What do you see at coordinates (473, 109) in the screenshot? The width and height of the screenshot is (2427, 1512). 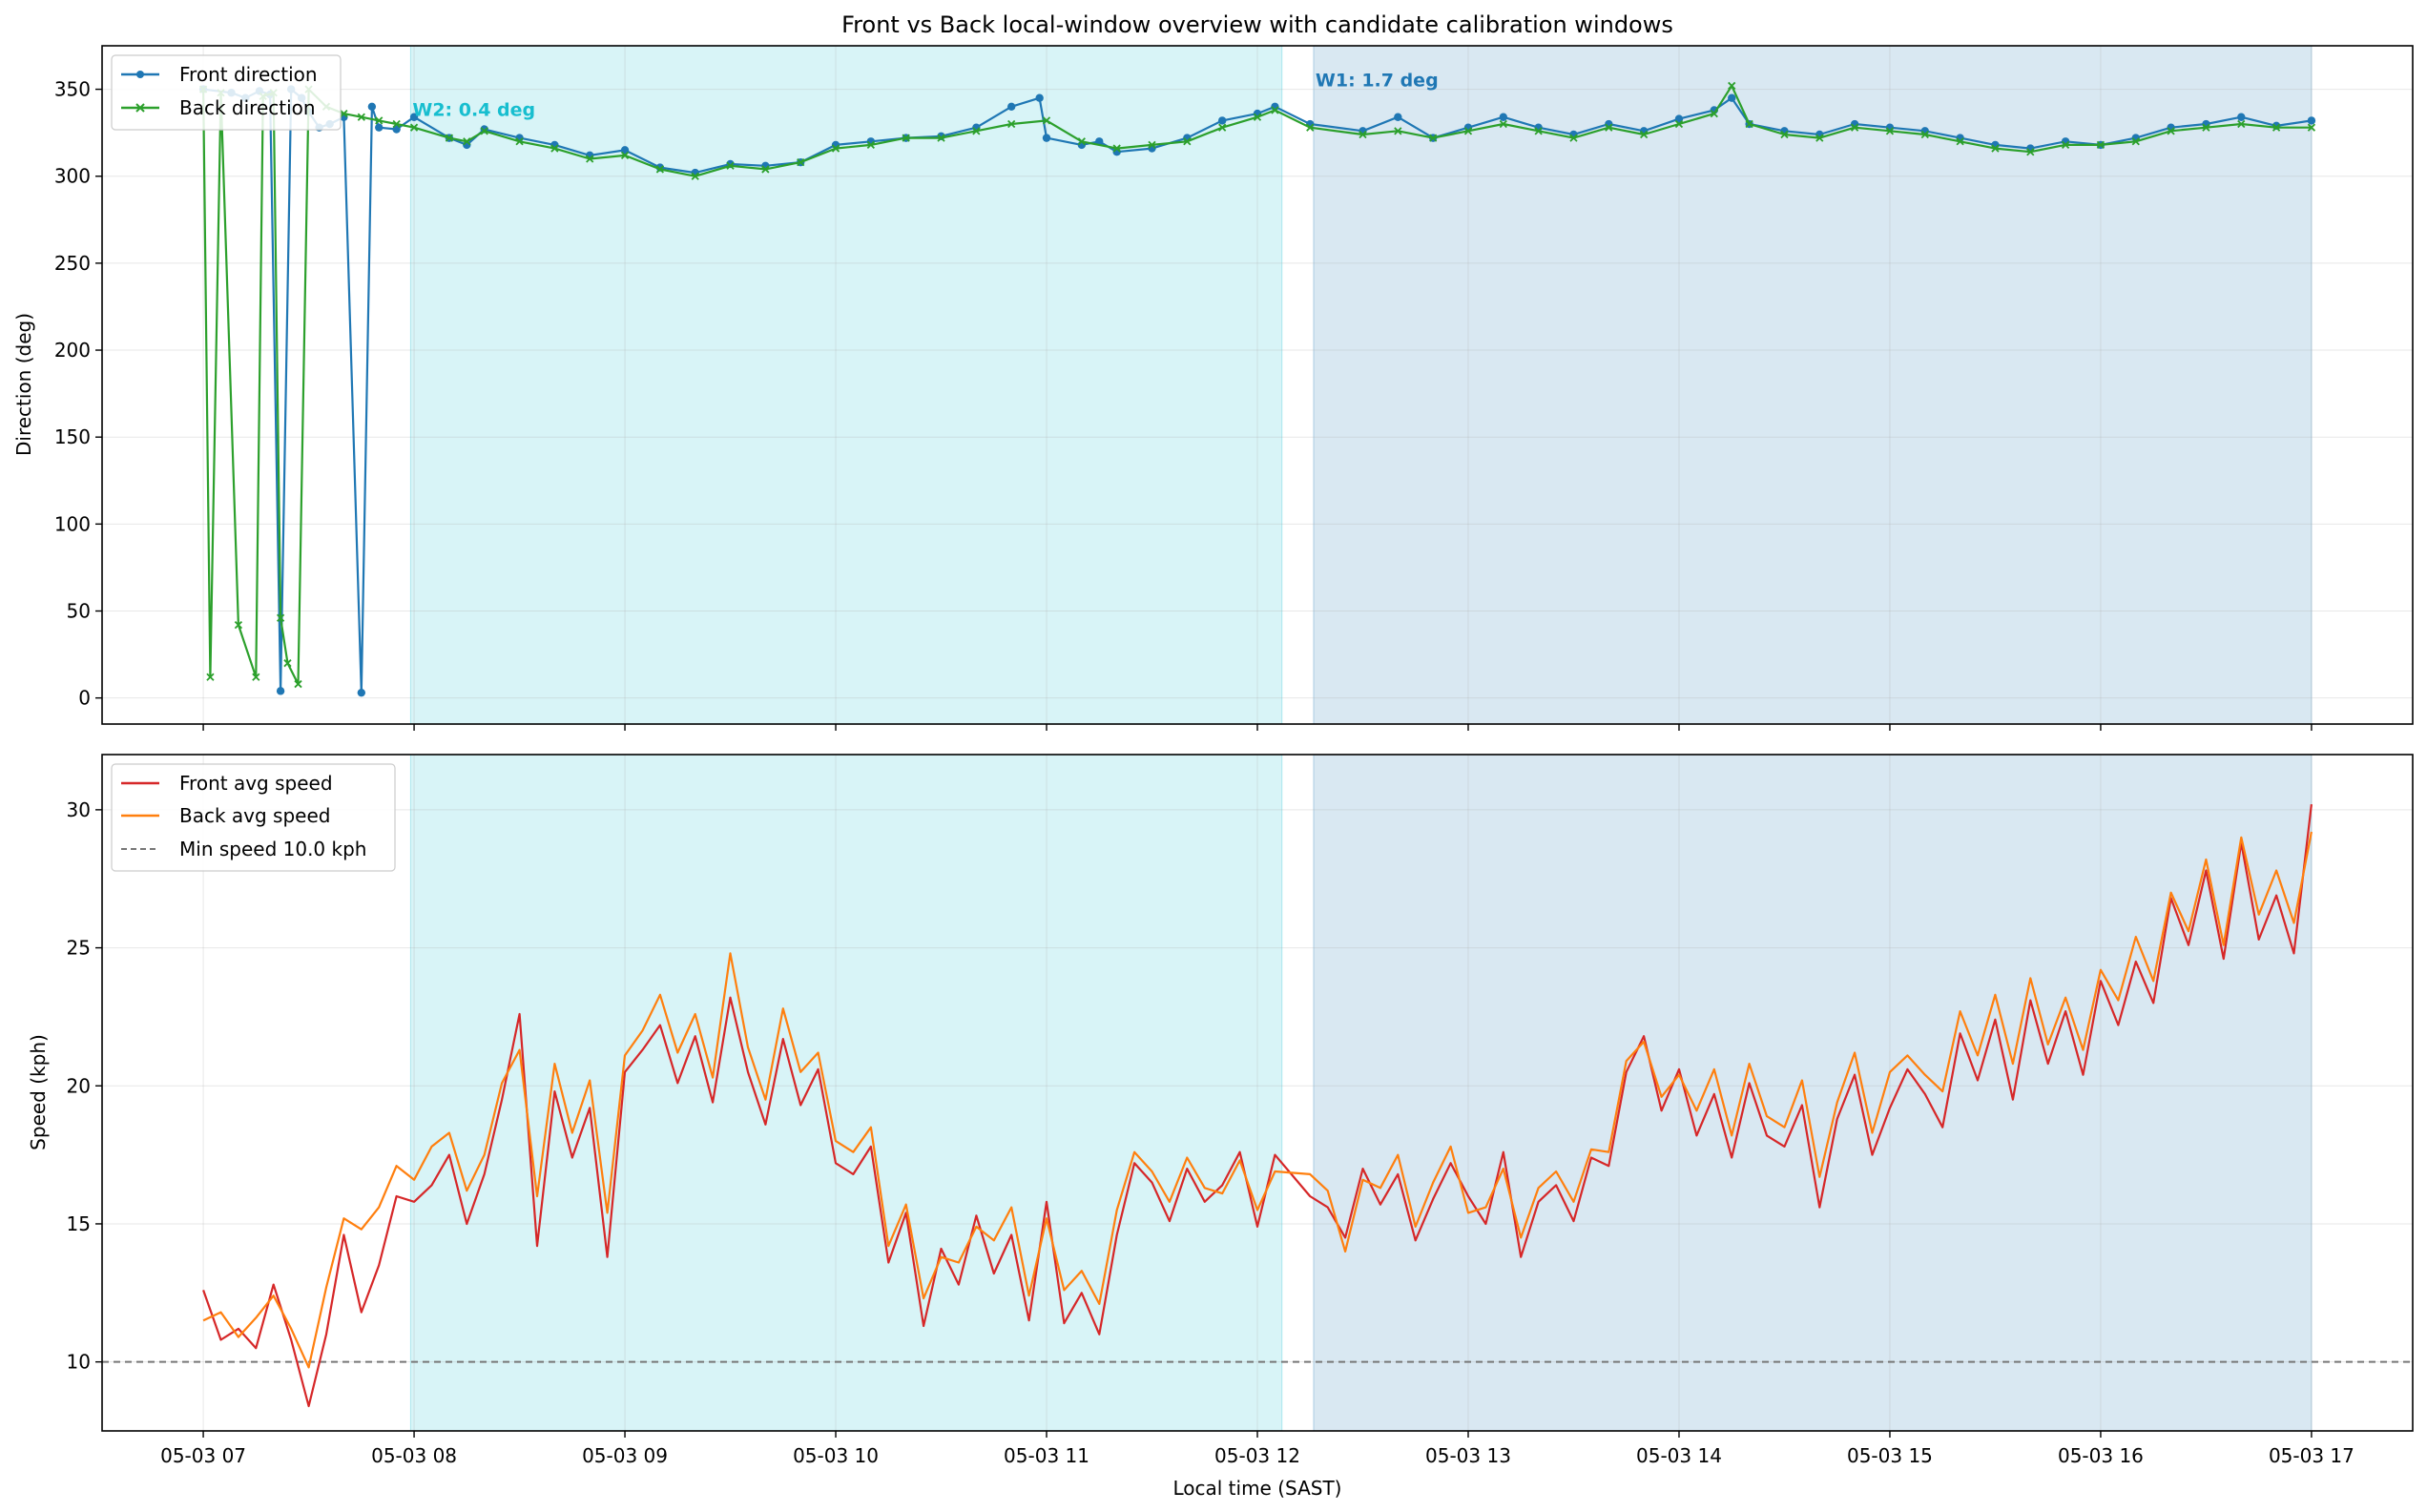 I see `window-label-1: W2: 0.4 deg` at bounding box center [473, 109].